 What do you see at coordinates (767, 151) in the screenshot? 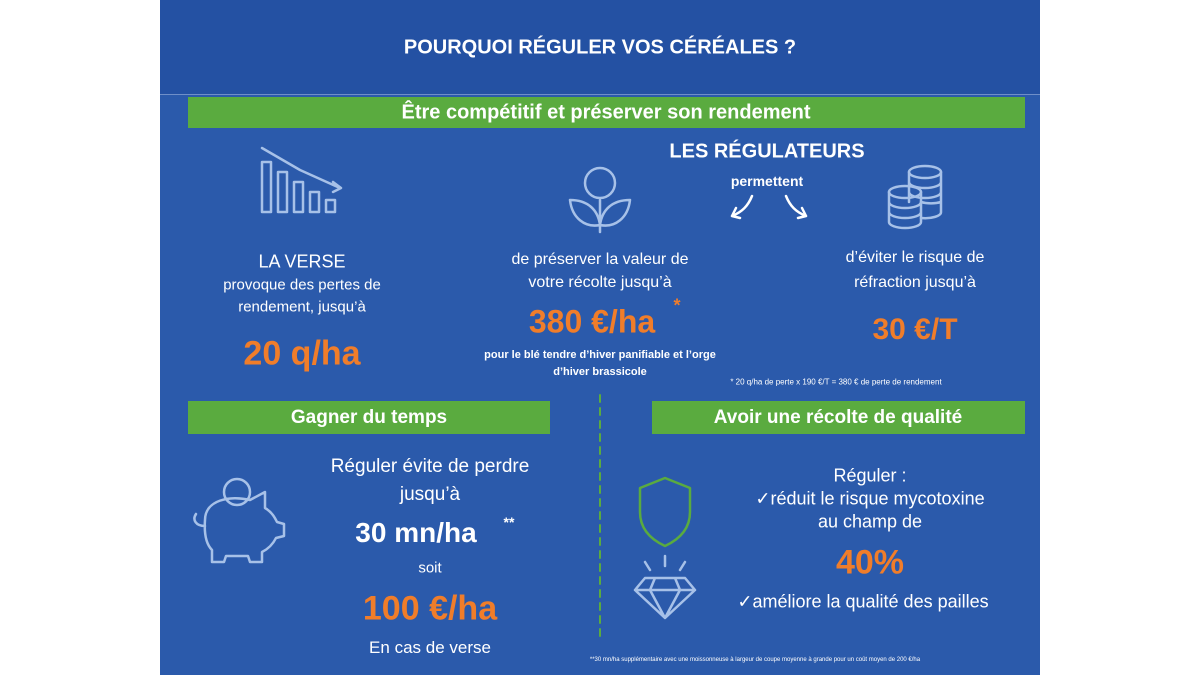
I see `heading: LES RÉGULATEURS` at bounding box center [767, 151].